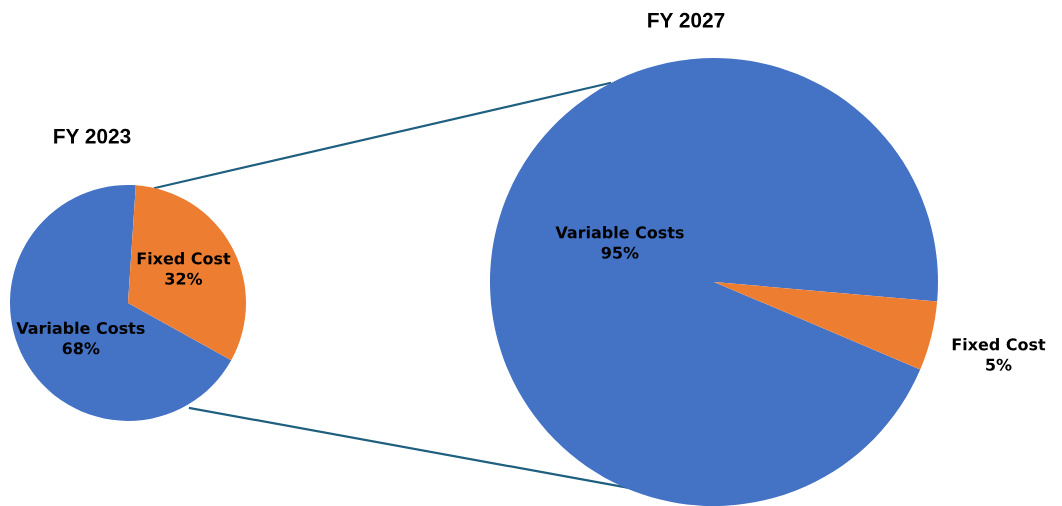 The height and width of the screenshot is (506, 1062). Describe the element at coordinates (620, 252) in the screenshot. I see `data-label: 95%` at that location.